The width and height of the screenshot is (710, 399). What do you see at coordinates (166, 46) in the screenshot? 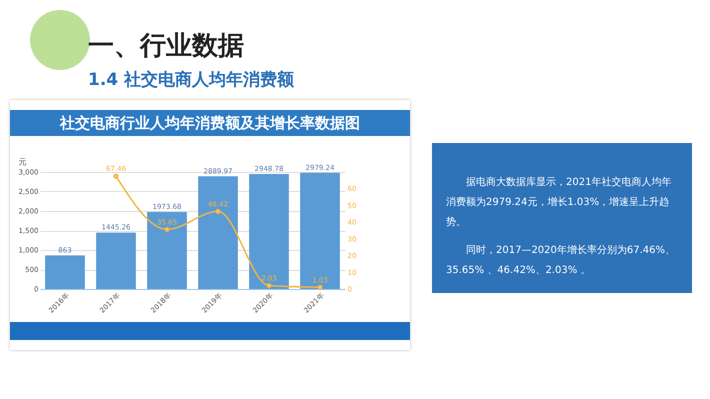
I see `text: 一、行业数据` at bounding box center [166, 46].